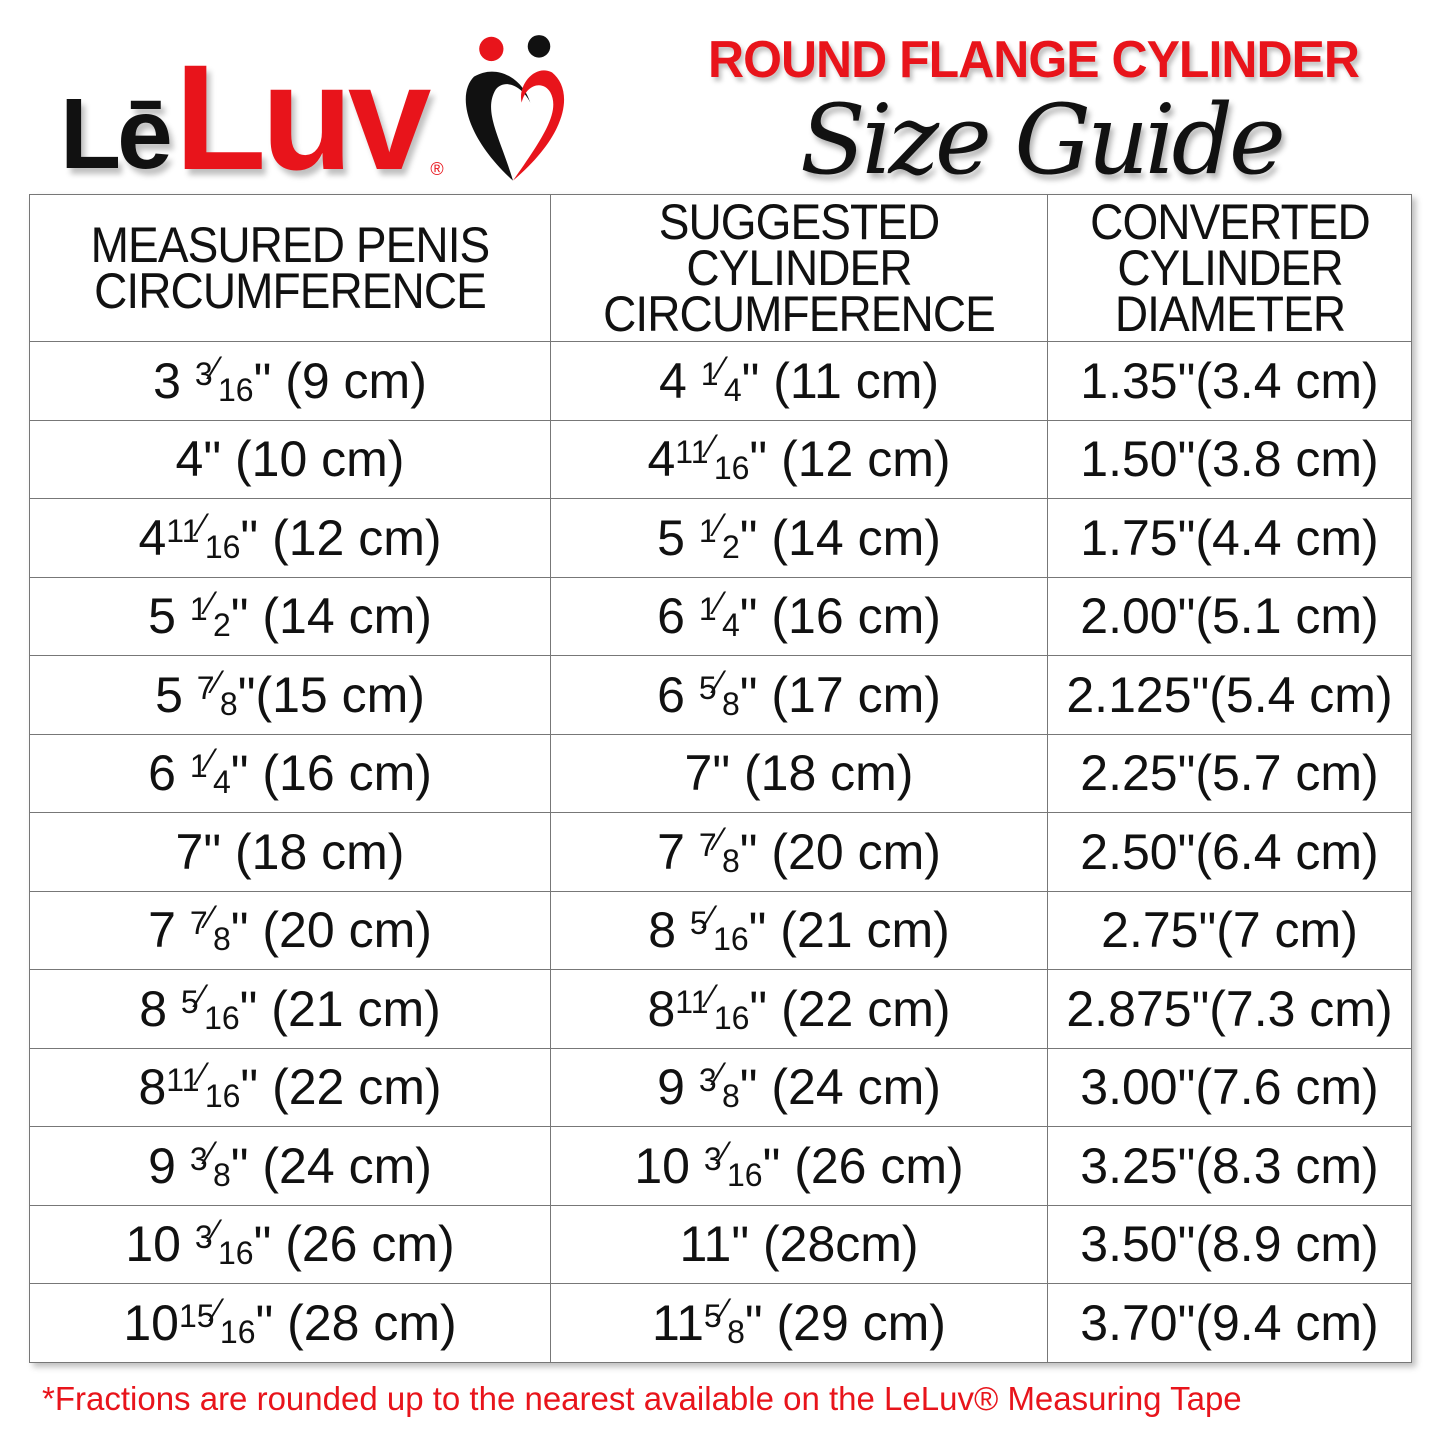 This screenshot has height=1445, width=1445. What do you see at coordinates (799, 852) in the screenshot?
I see `cell-suggested: 7 7⁄8" (20 cm)` at bounding box center [799, 852].